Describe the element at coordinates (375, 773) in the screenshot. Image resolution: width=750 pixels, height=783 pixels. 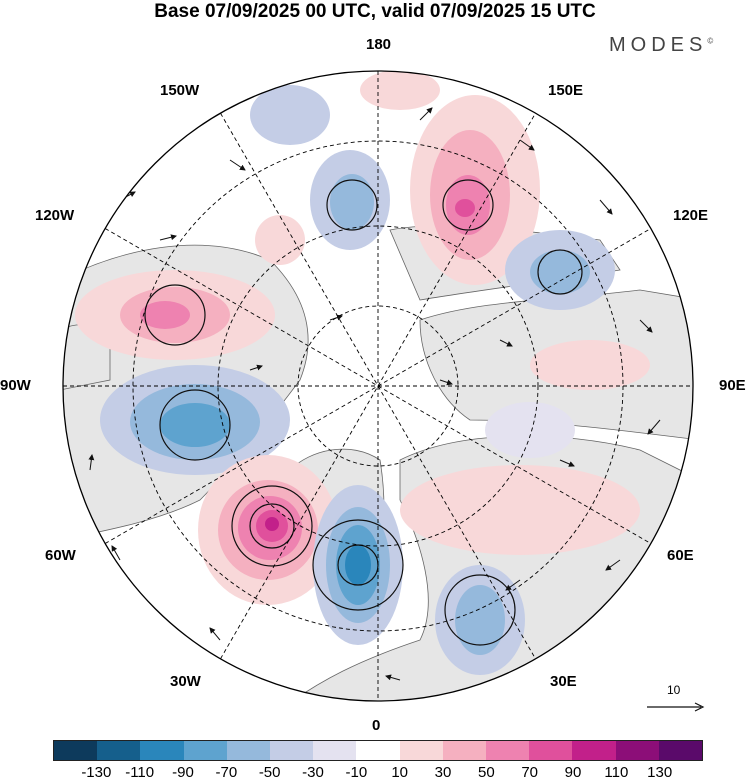
I see `colorbar-ticks: -130 -110 -90 -70 -50 -30 -10 10 30 50 70 90 110 130` at that location.